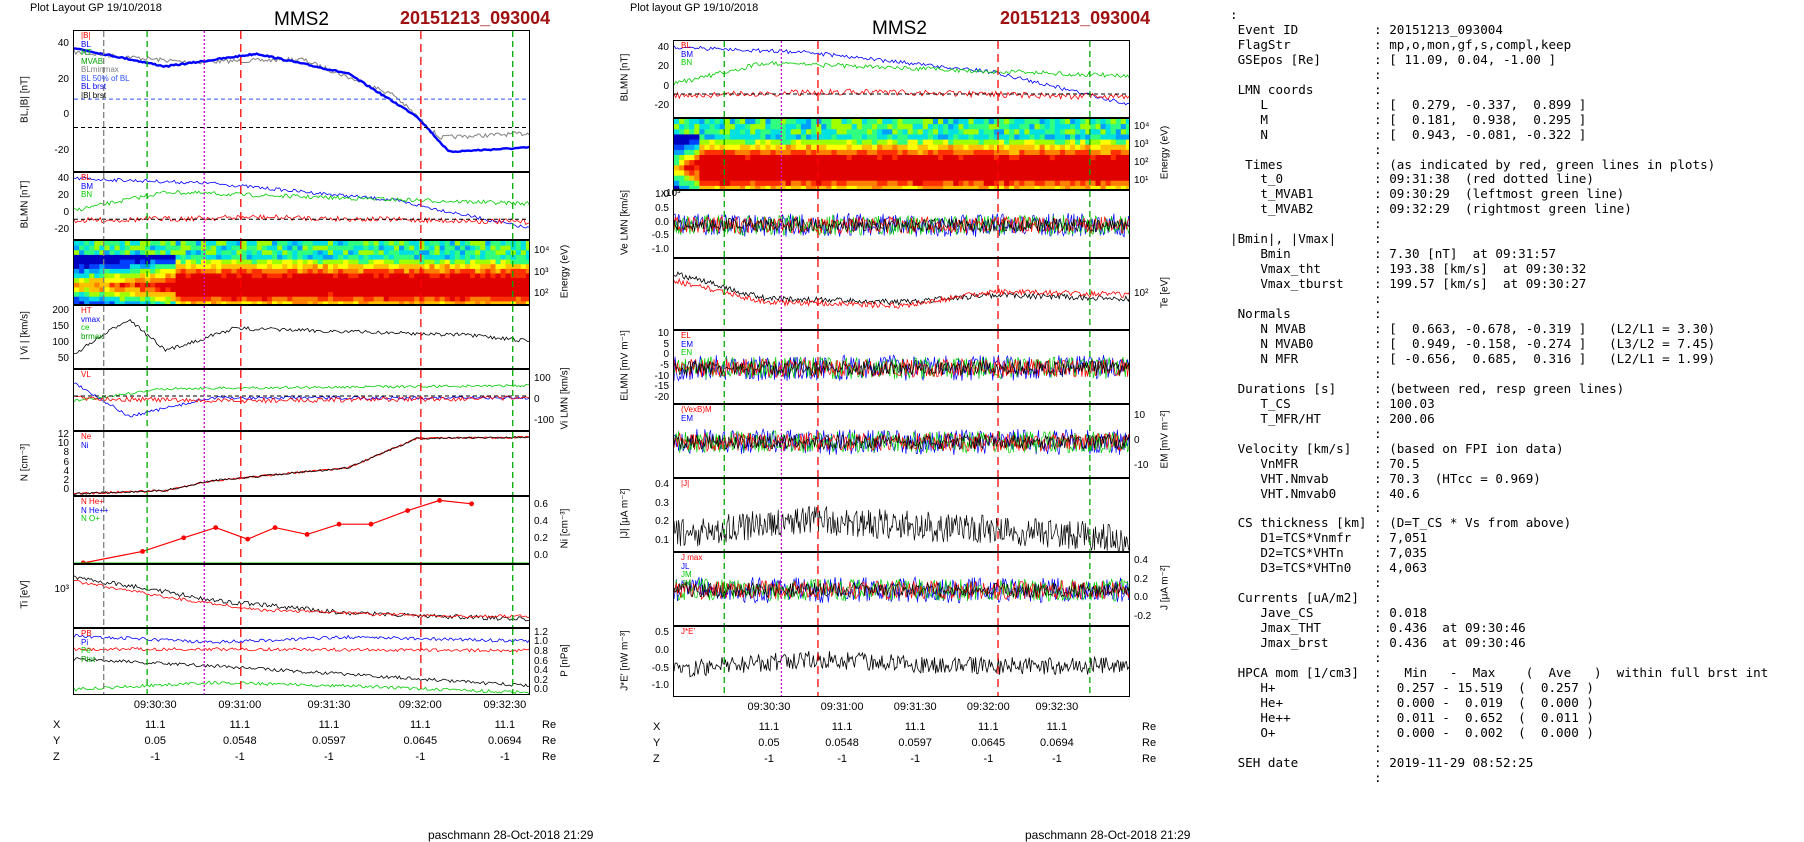 This screenshot has width=1804, height=842. Describe the element at coordinates (666, 86) in the screenshot. I see `middle-panel-0-ytick: 0` at that location.